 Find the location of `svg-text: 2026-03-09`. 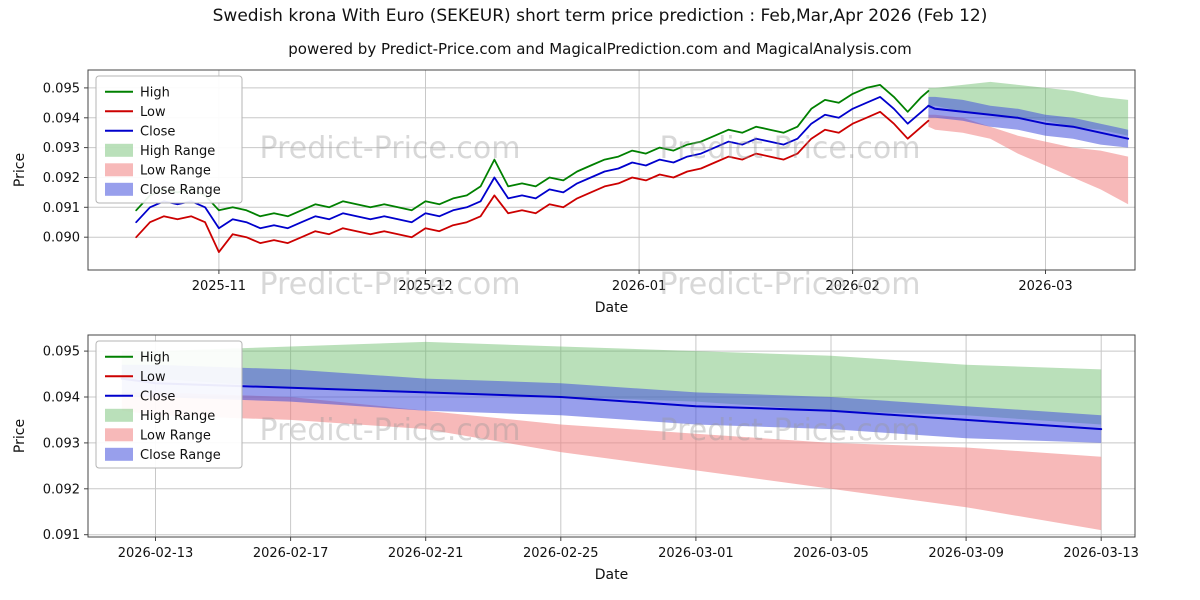

svg-text: 2026-03-09 is located at coordinates (966, 553).